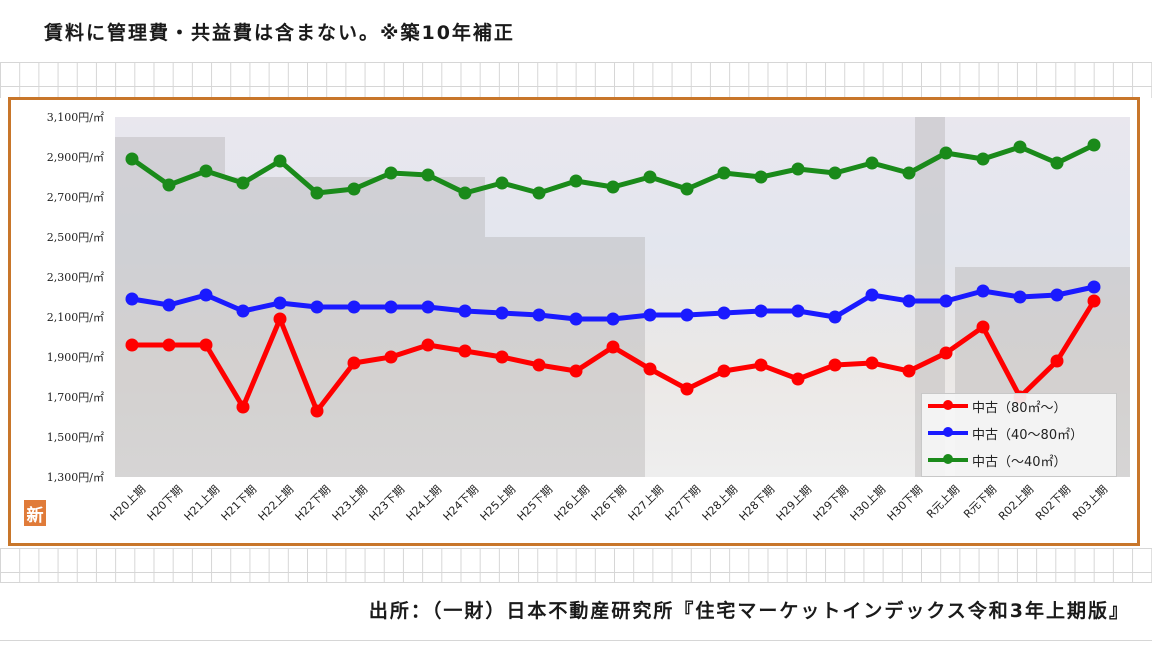 The height and width of the screenshot is (648, 1152). Describe the element at coordinates (794, 503) in the screenshot. I see `x-tick-label: H29上期` at that location.